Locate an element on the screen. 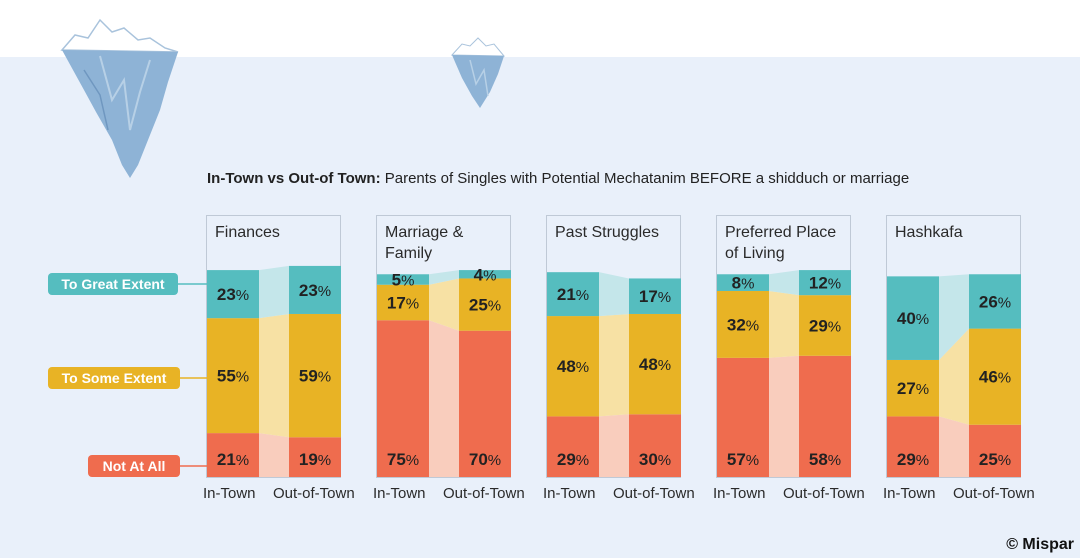 Image resolution: width=1080 pixels, height=558 pixels. data-label: 30% is located at coordinates (655, 459).